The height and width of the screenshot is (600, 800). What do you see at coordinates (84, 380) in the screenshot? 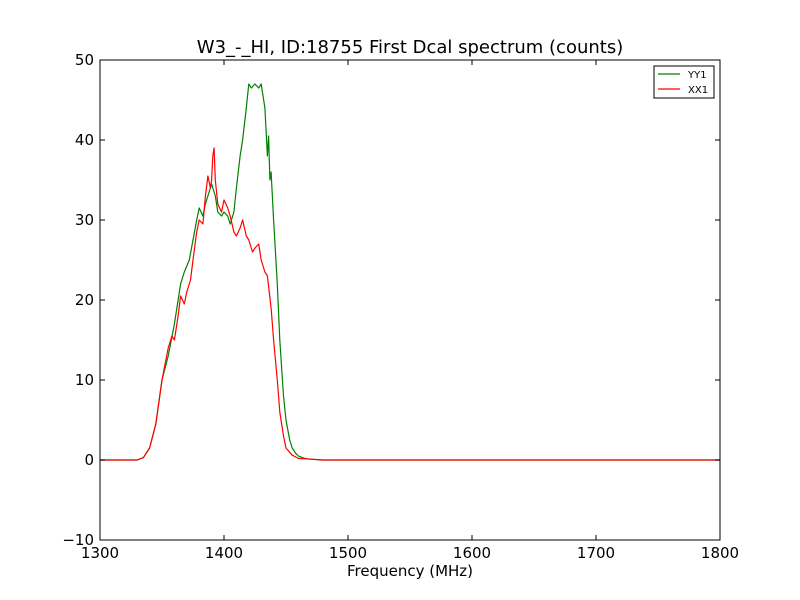
I see `y-tick-label: 10` at bounding box center [84, 380].